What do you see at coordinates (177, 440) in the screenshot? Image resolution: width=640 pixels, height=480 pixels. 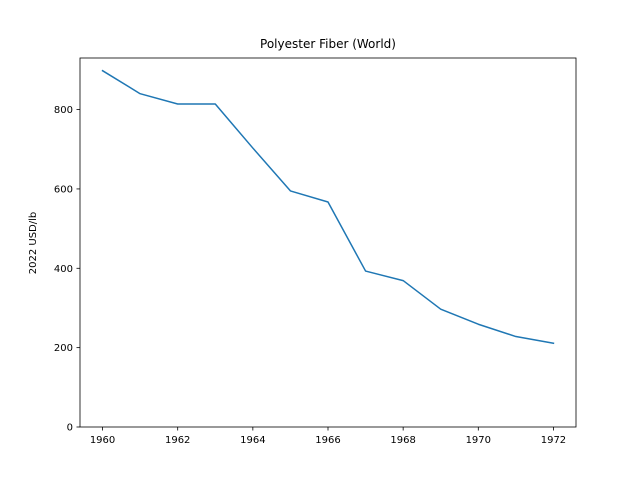 I see `x-tick-label-1962: 1962` at bounding box center [177, 440].